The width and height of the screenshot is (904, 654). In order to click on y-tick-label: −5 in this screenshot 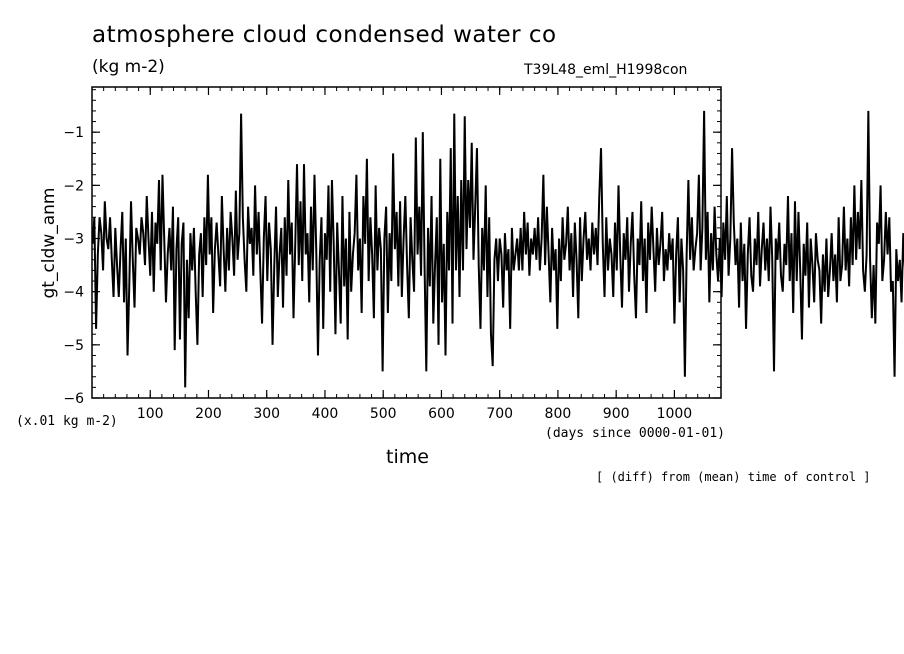, I will do `click(73, 346)`.